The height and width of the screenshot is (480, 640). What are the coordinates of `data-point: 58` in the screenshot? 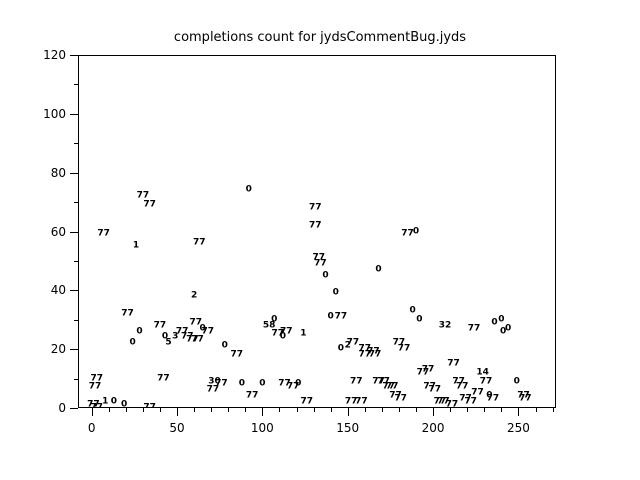 It's located at (269, 325).